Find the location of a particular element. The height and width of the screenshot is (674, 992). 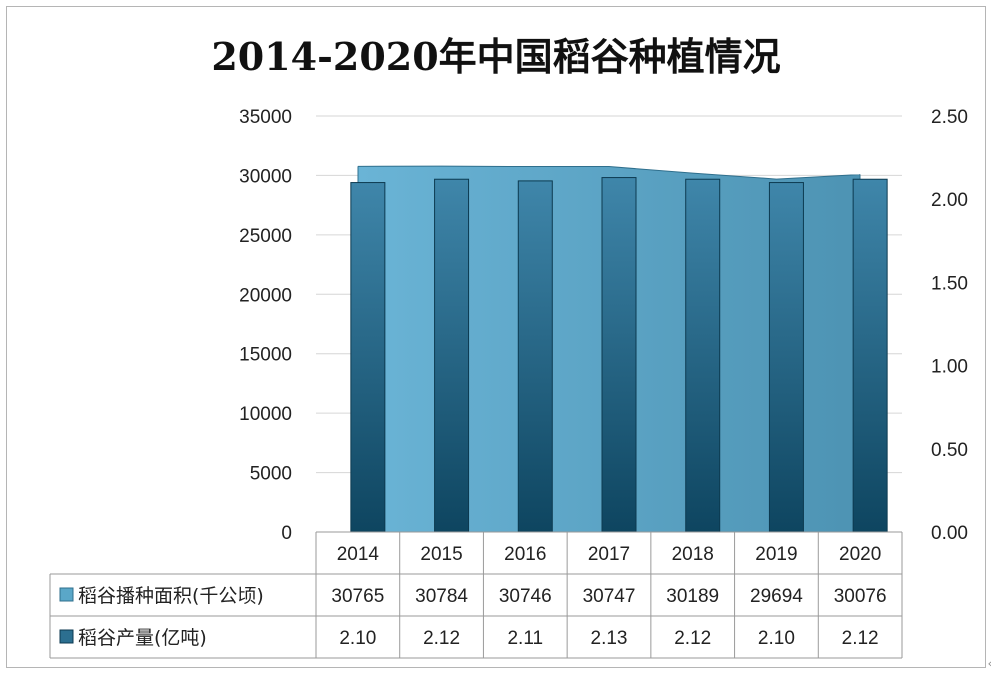

area-value-label: 30746 is located at coordinates (525, 596).